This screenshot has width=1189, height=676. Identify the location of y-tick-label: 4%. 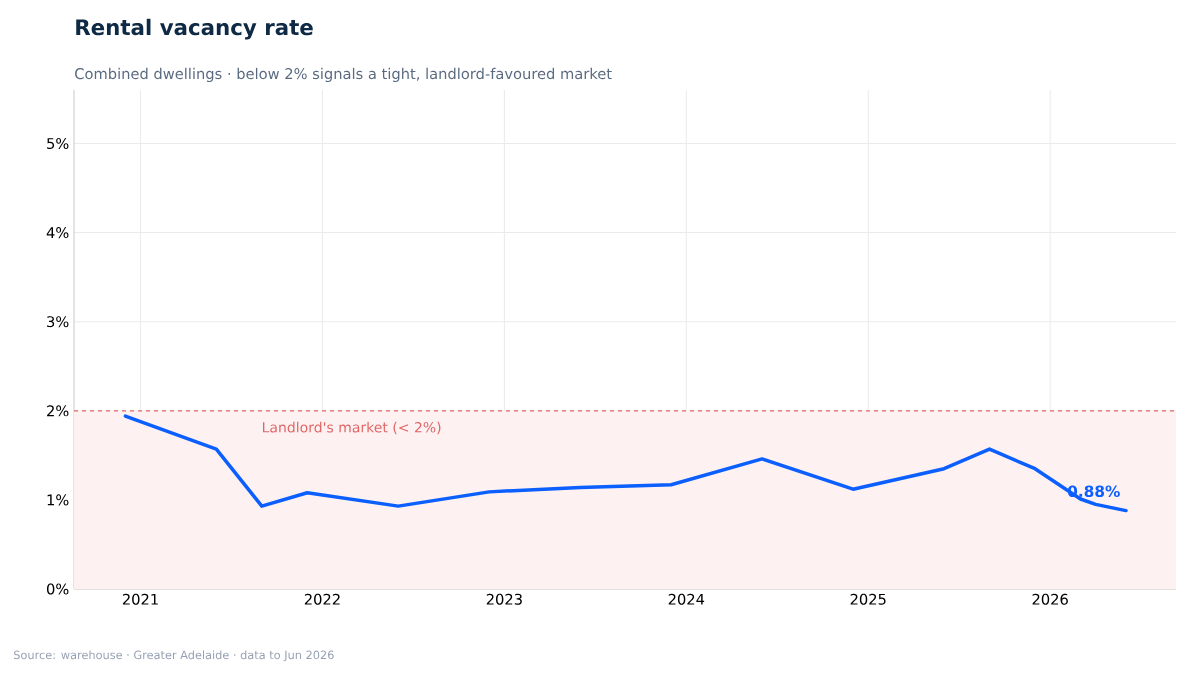
(57, 233).